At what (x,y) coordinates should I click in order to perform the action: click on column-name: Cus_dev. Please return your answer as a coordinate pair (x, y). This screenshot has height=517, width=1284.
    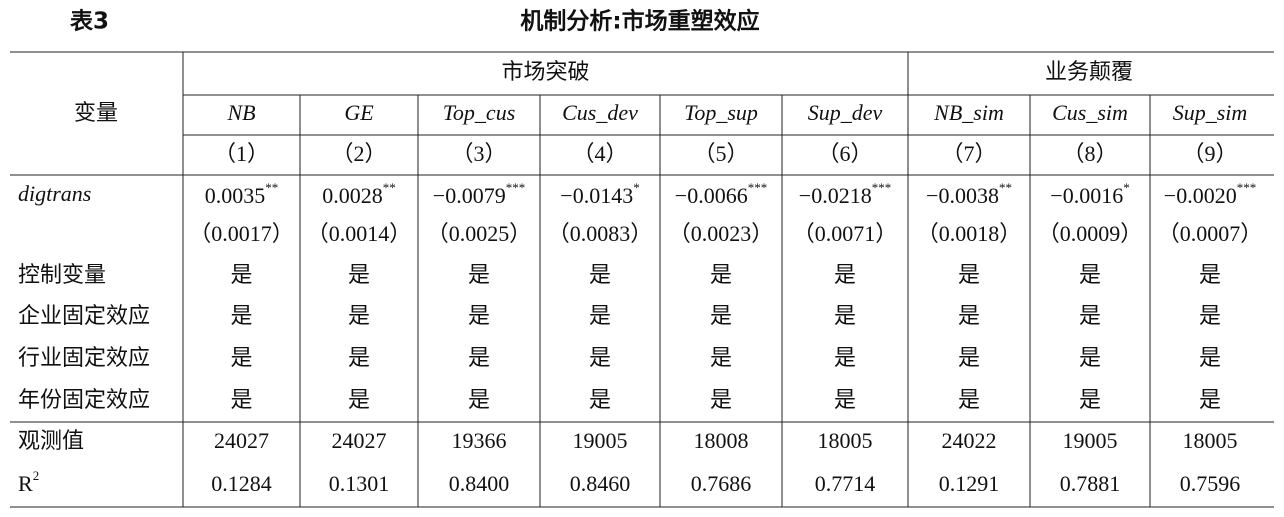
    Looking at the image, I should click on (600, 112).